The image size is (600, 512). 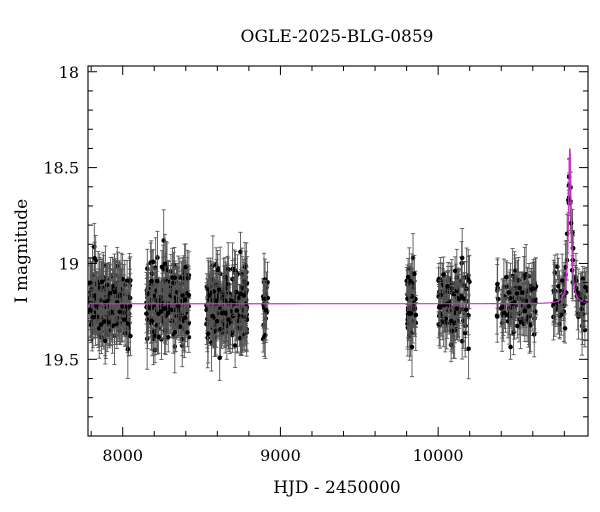 What do you see at coordinates (69, 72) in the screenshot?
I see `y-tick-label: 18` at bounding box center [69, 72].